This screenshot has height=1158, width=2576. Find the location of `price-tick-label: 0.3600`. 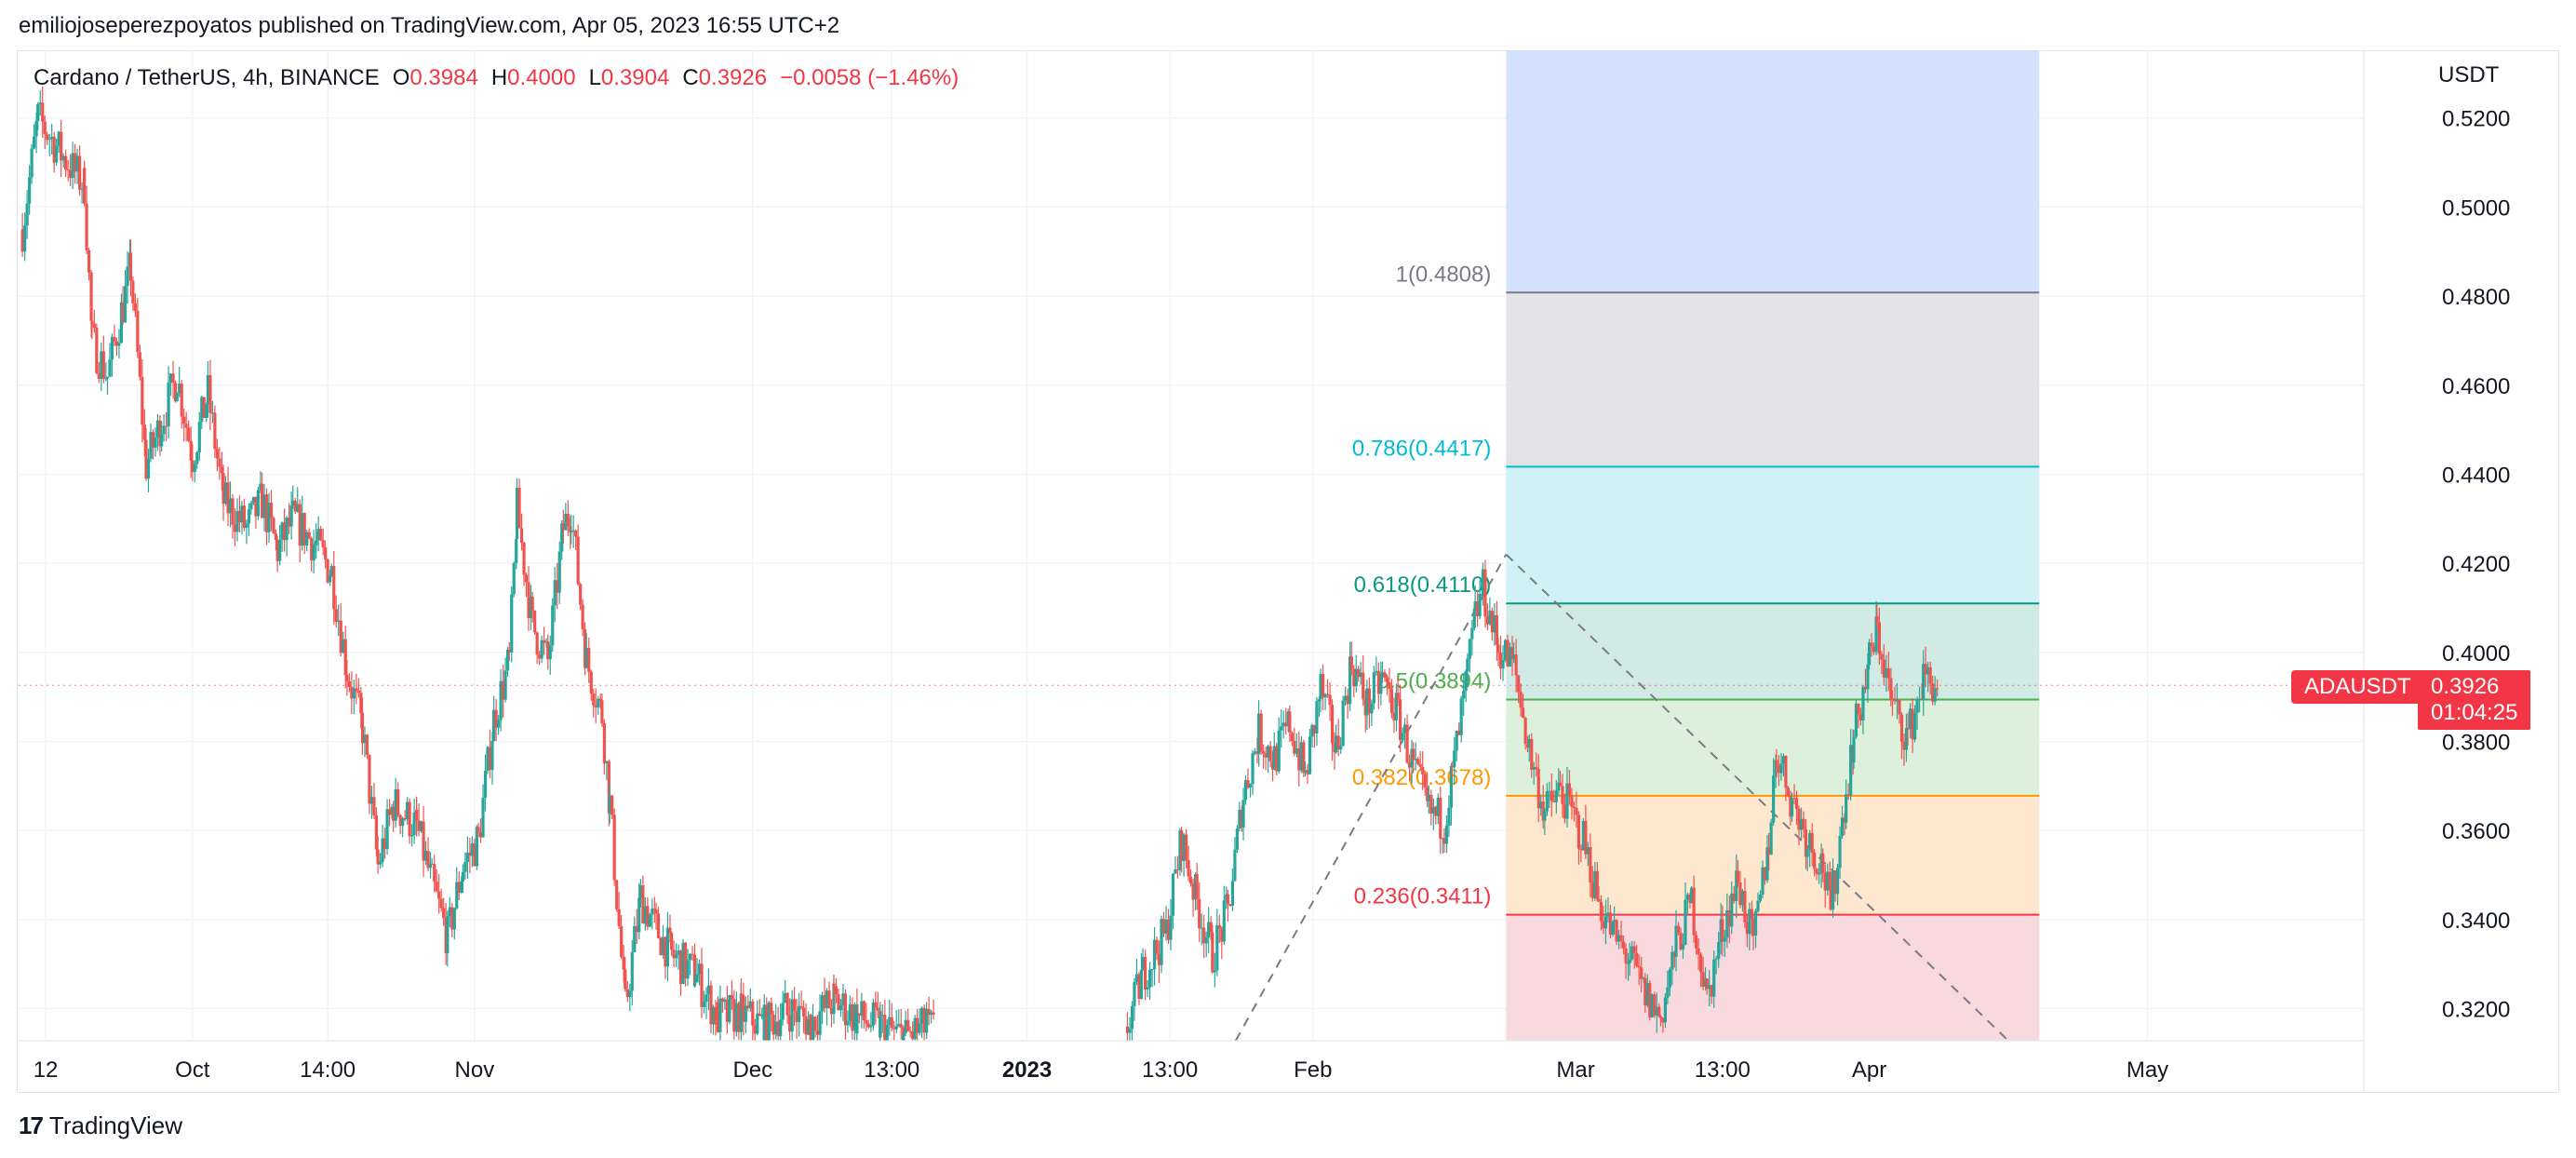

price-tick-label: 0.3600 is located at coordinates (2476, 831).